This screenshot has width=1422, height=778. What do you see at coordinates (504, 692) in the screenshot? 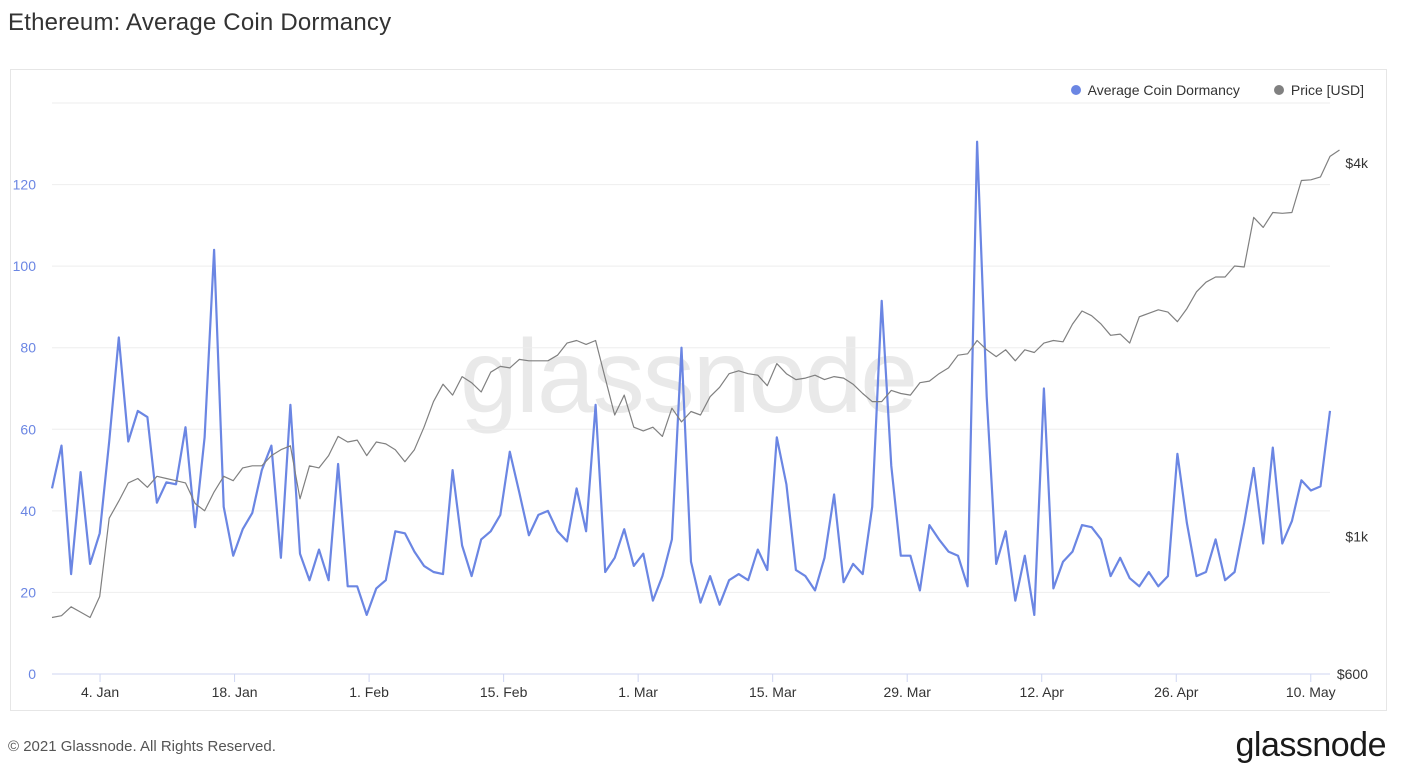
I see `x-tick-label: 15. Feb` at bounding box center [504, 692].